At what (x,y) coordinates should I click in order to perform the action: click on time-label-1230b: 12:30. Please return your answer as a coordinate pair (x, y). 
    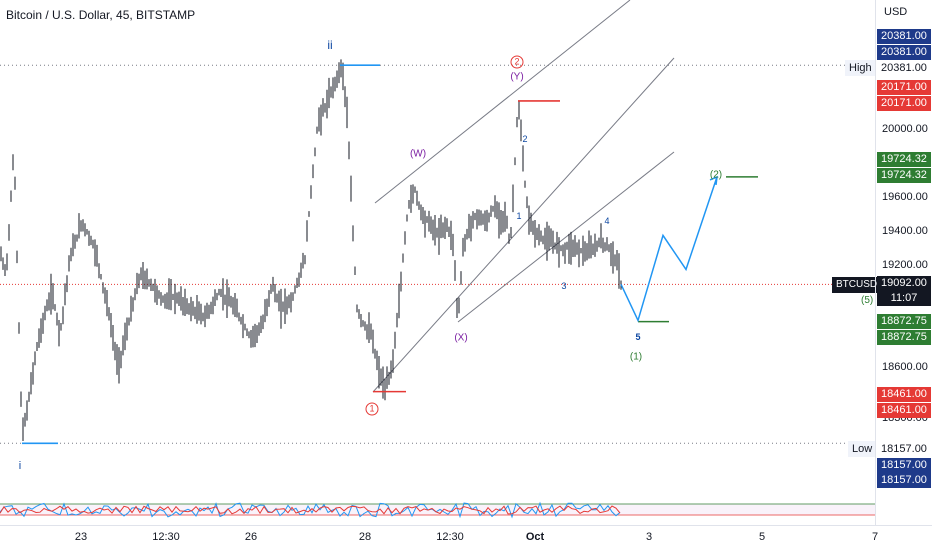
    Looking at the image, I should click on (450, 537).